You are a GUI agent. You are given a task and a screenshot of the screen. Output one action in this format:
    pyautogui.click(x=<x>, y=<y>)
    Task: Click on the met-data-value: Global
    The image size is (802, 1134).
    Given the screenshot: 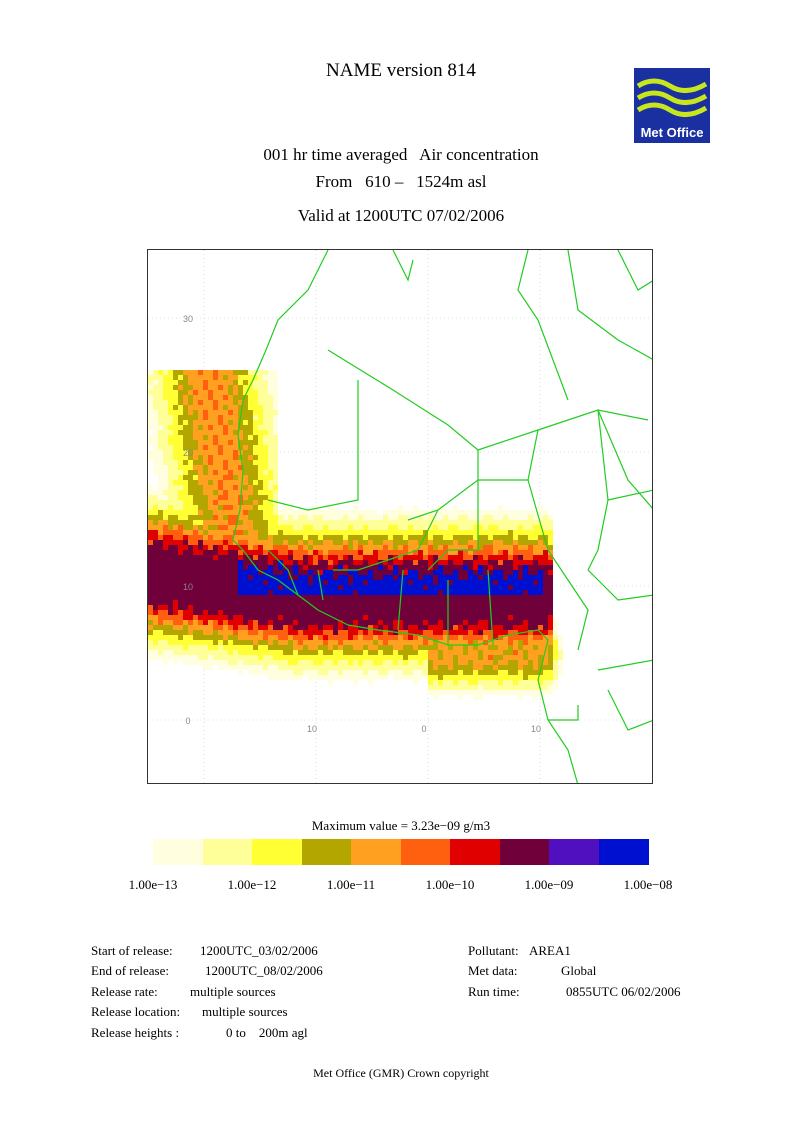 What is the action you would take?
    pyautogui.click(x=579, y=970)
    